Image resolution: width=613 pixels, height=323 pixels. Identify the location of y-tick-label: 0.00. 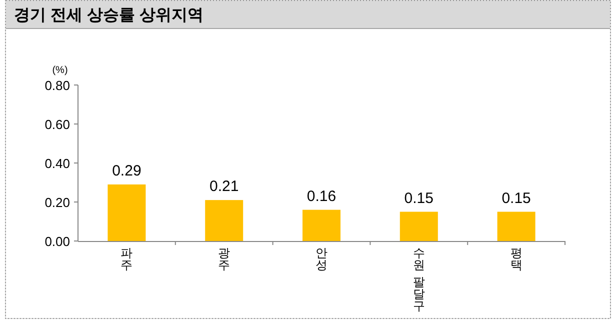
(57, 241).